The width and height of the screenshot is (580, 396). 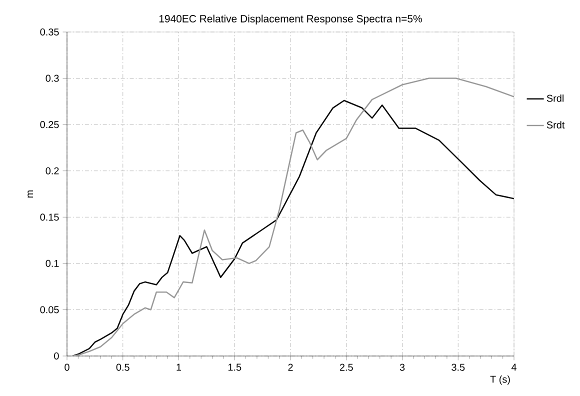 What do you see at coordinates (513, 367) in the screenshot?
I see `x-tick-label: 4` at bounding box center [513, 367].